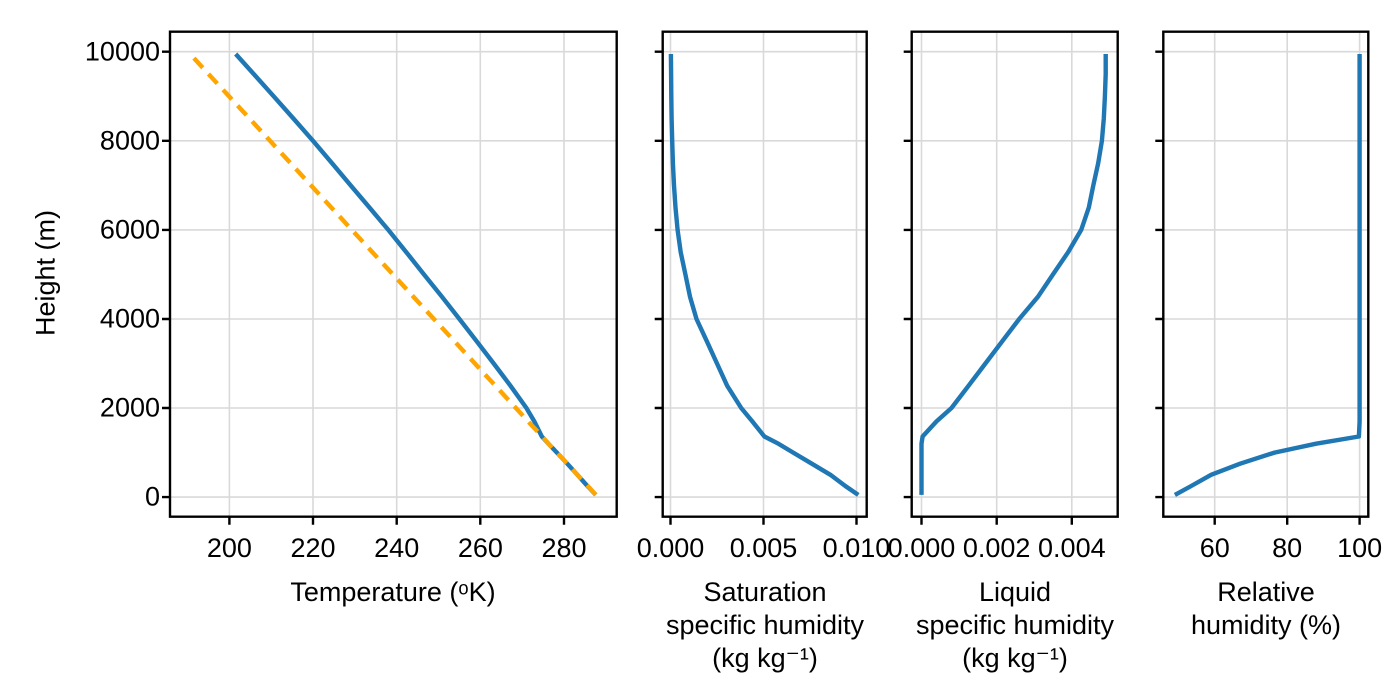  What do you see at coordinates (129, 407) in the screenshot?
I see `y-tick-label: 2000` at bounding box center [129, 407].